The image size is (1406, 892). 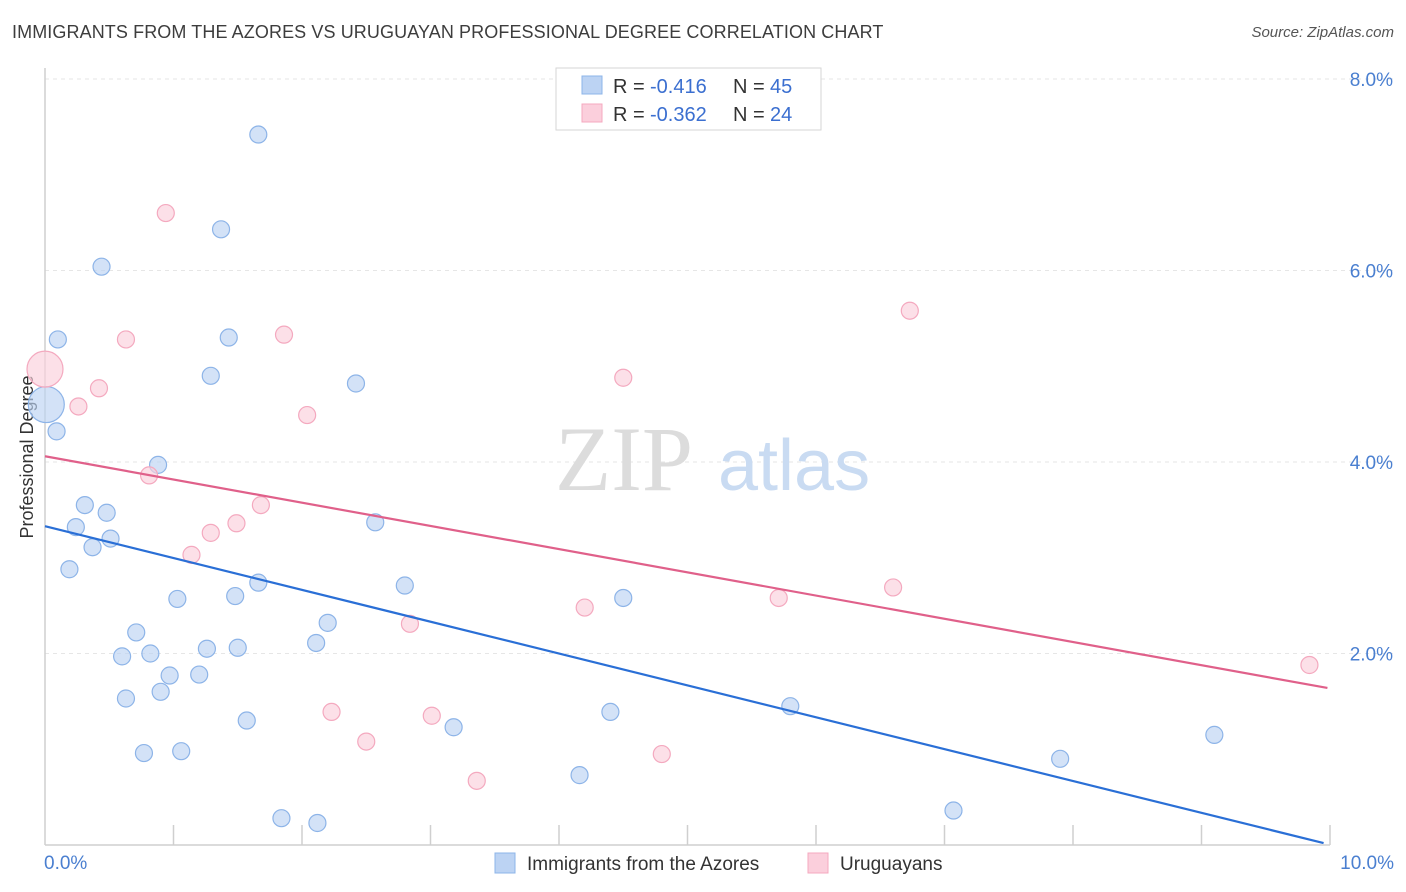 I want to click on legend-n-label-uruguayans: N =, so click(x=749, y=115).